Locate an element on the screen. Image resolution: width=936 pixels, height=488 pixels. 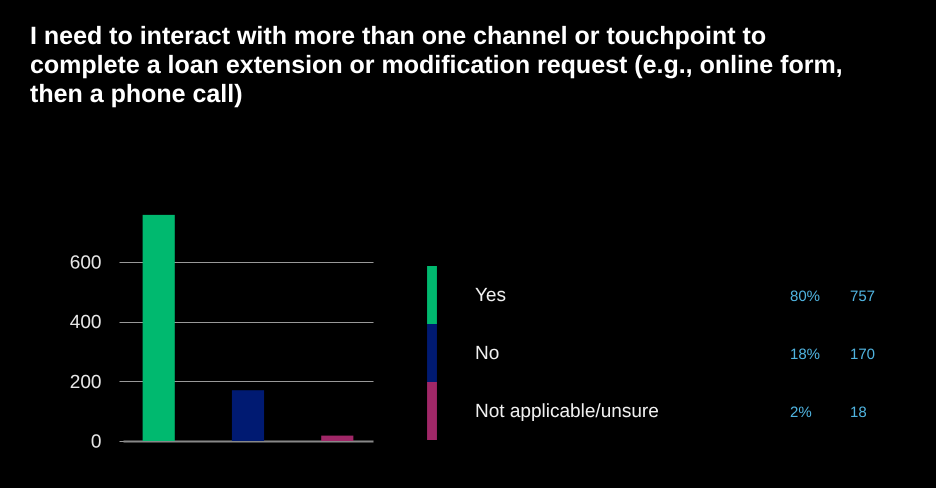
y-tick-label: 200 is located at coordinates (86, 382).